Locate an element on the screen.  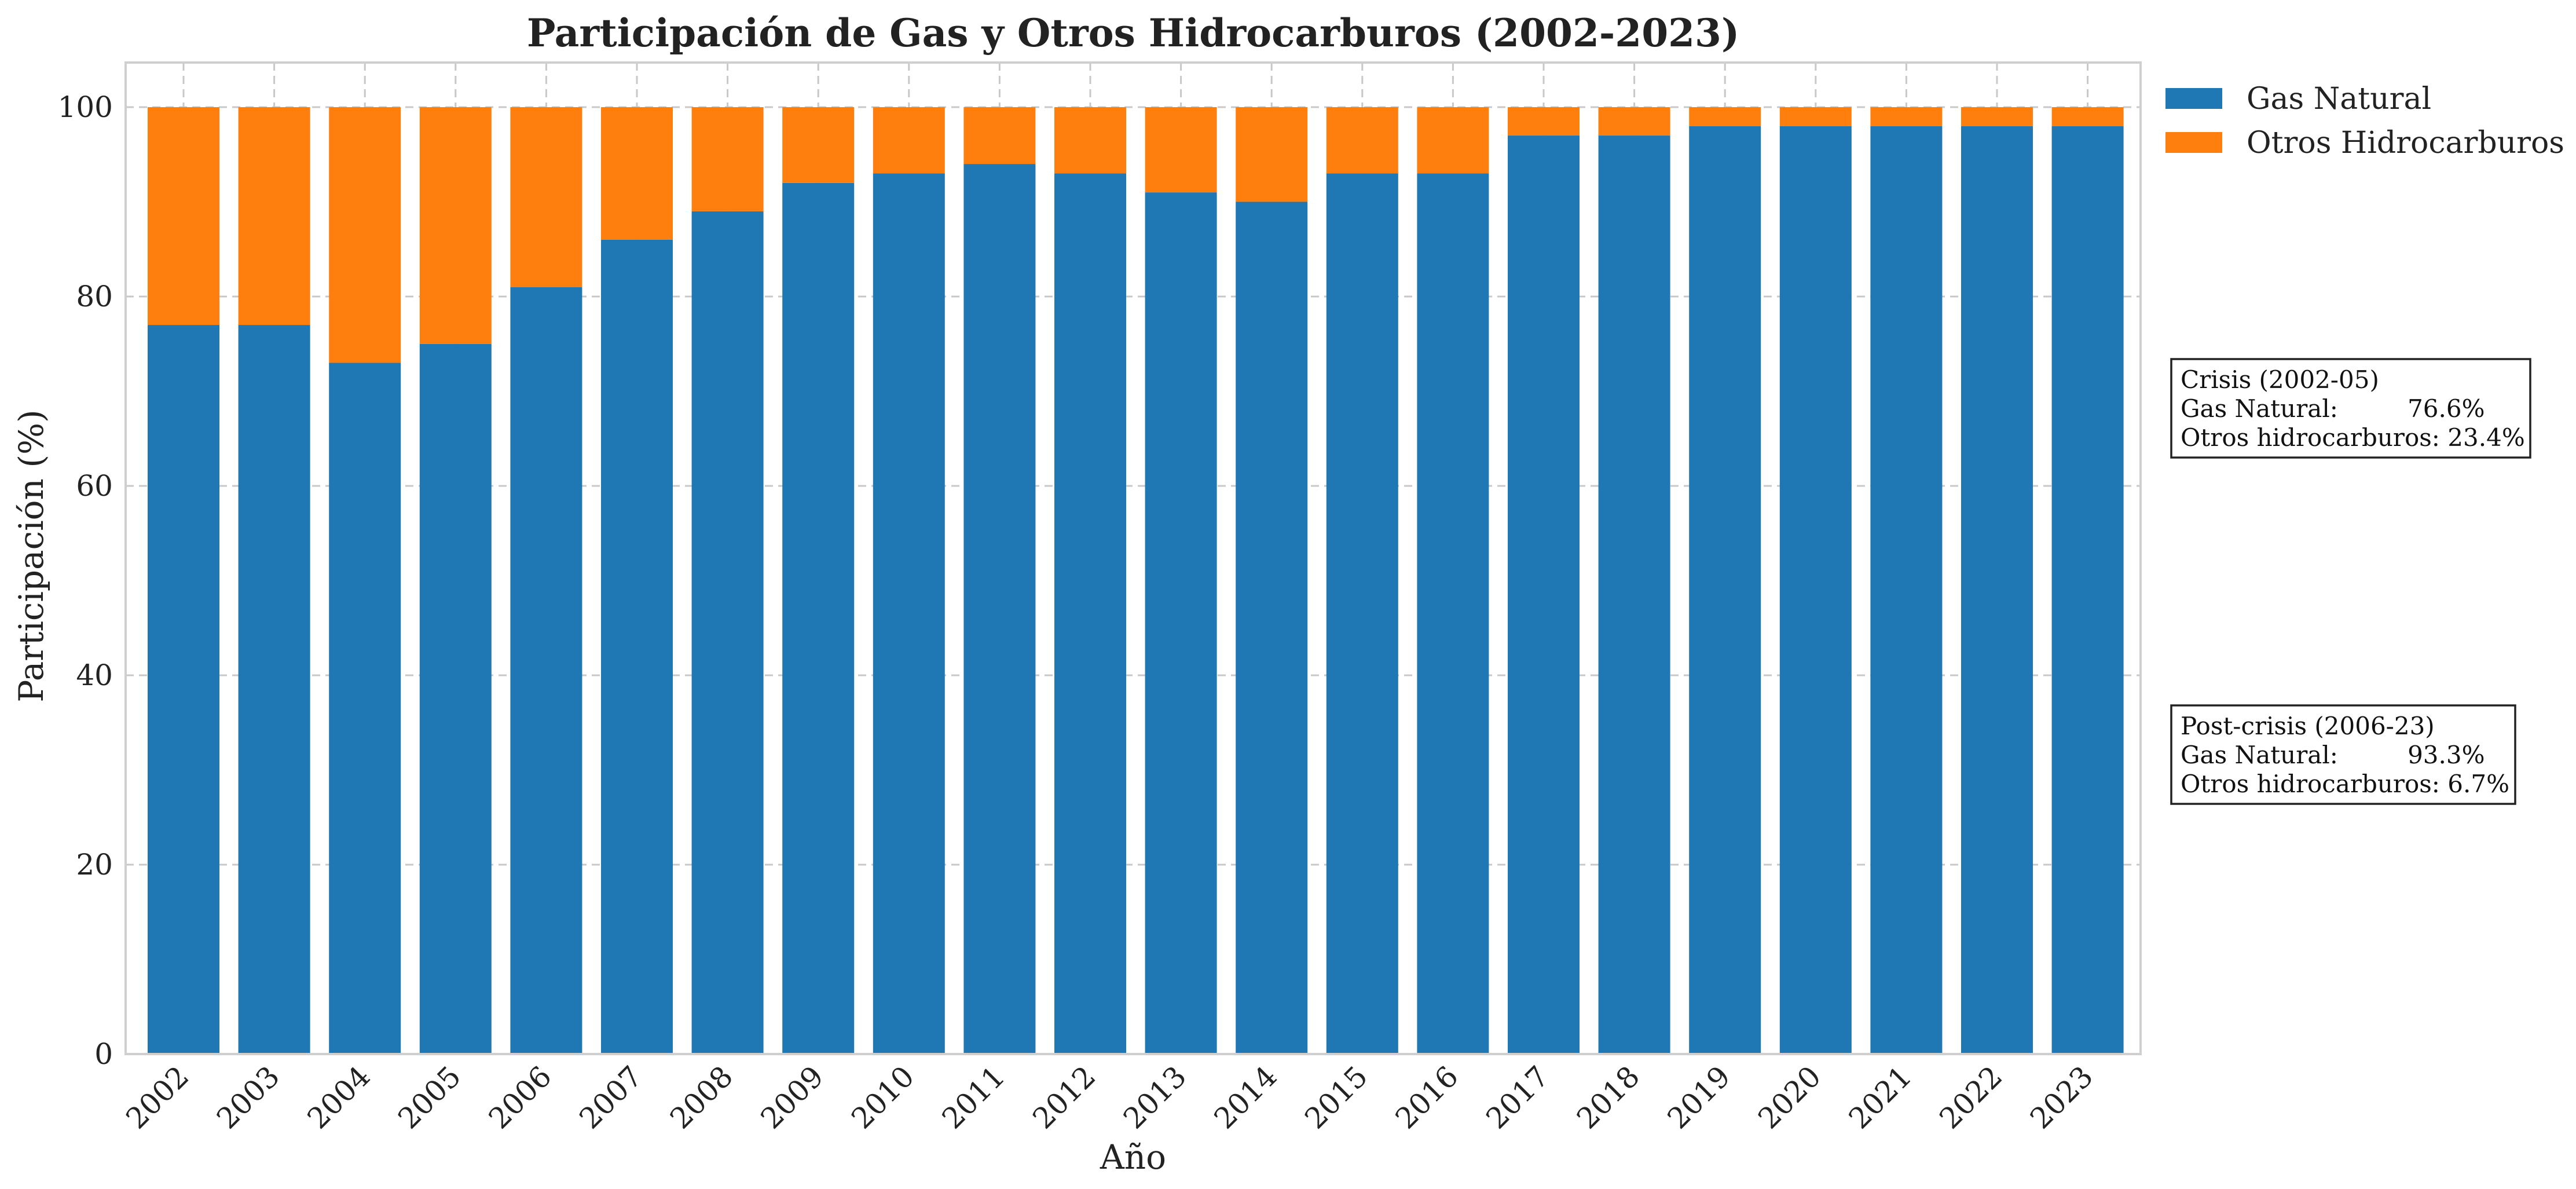
x-tick-label: 2014 is located at coordinates (1246, 1097).